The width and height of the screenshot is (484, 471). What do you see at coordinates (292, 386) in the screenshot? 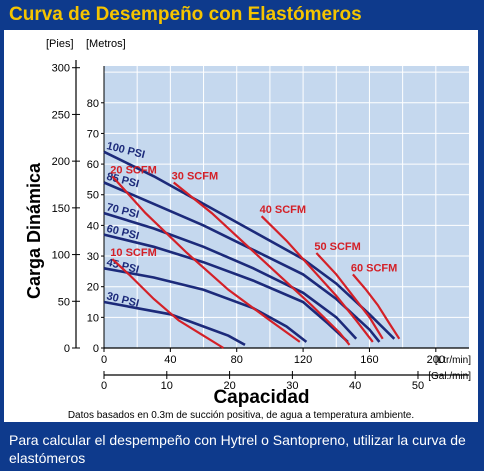
I see `gpm-tick-label: 30` at bounding box center [292, 386].